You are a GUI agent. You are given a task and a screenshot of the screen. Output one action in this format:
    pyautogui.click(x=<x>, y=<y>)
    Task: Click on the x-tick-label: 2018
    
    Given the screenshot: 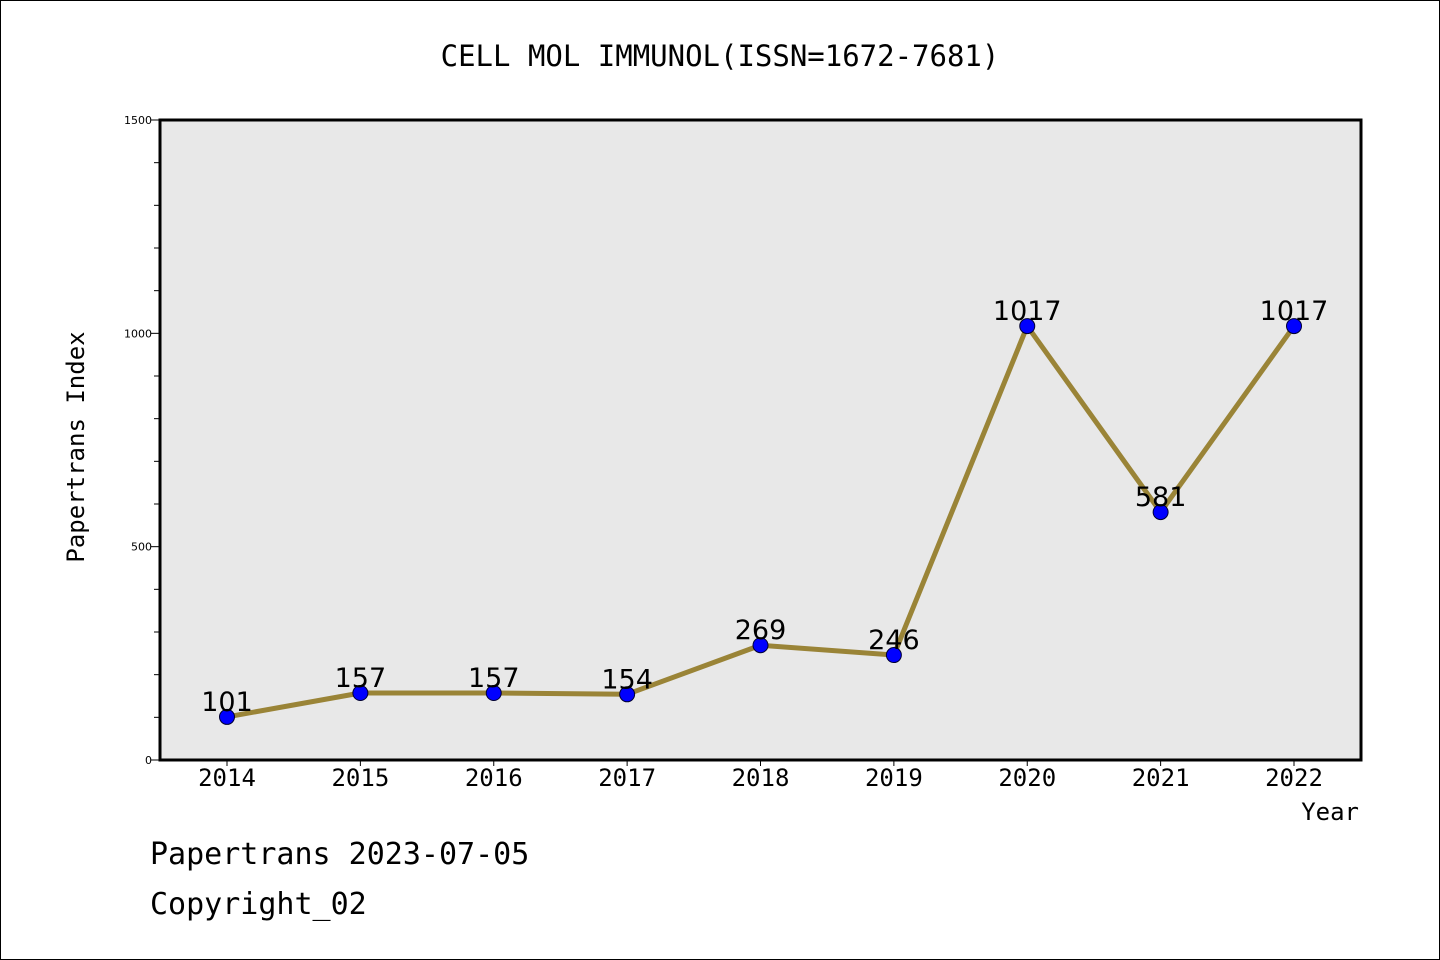 What is the action you would take?
    pyautogui.click(x=761, y=778)
    